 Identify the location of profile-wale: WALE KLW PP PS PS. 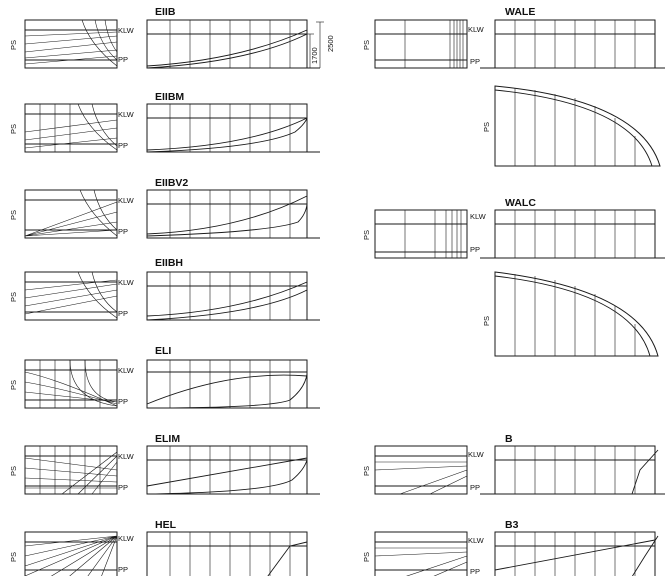
(513, 86).